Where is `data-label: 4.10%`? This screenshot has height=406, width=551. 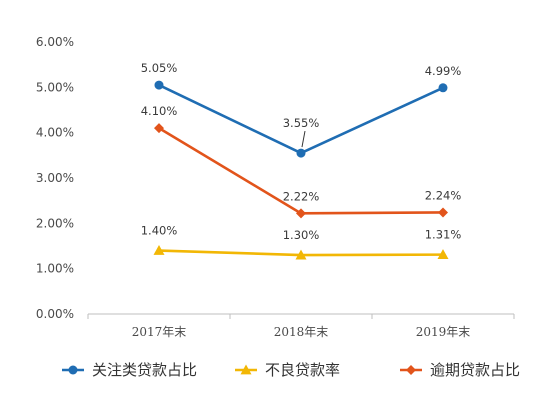
data-label: 4.10% is located at coordinates (159, 111).